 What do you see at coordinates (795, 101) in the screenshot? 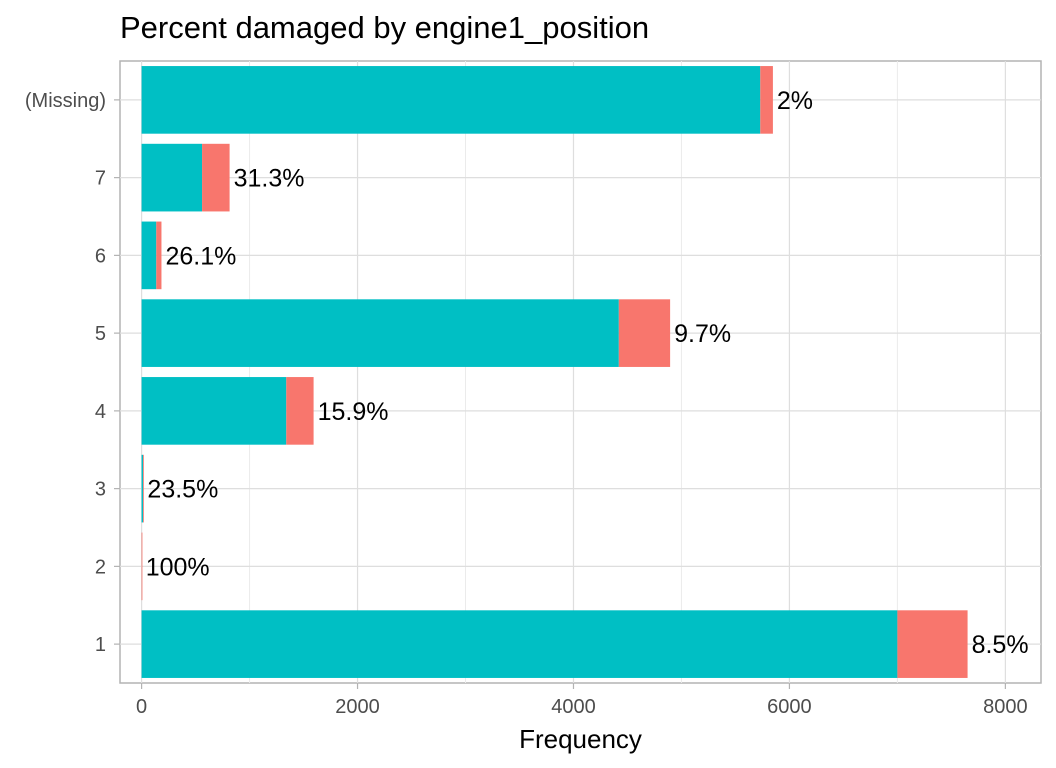
I see `data-label-7: 2%` at bounding box center [795, 101].